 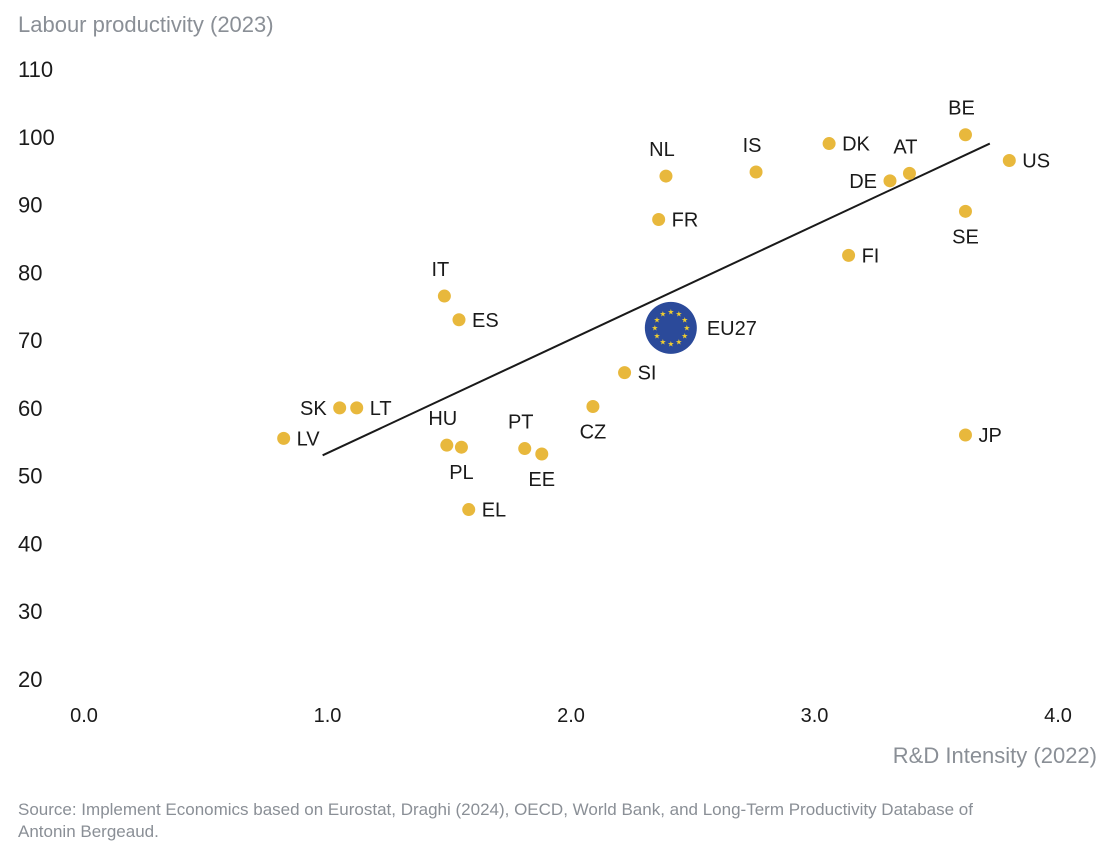 What do you see at coordinates (752, 146) in the screenshot?
I see `point-label-is: IS` at bounding box center [752, 146].